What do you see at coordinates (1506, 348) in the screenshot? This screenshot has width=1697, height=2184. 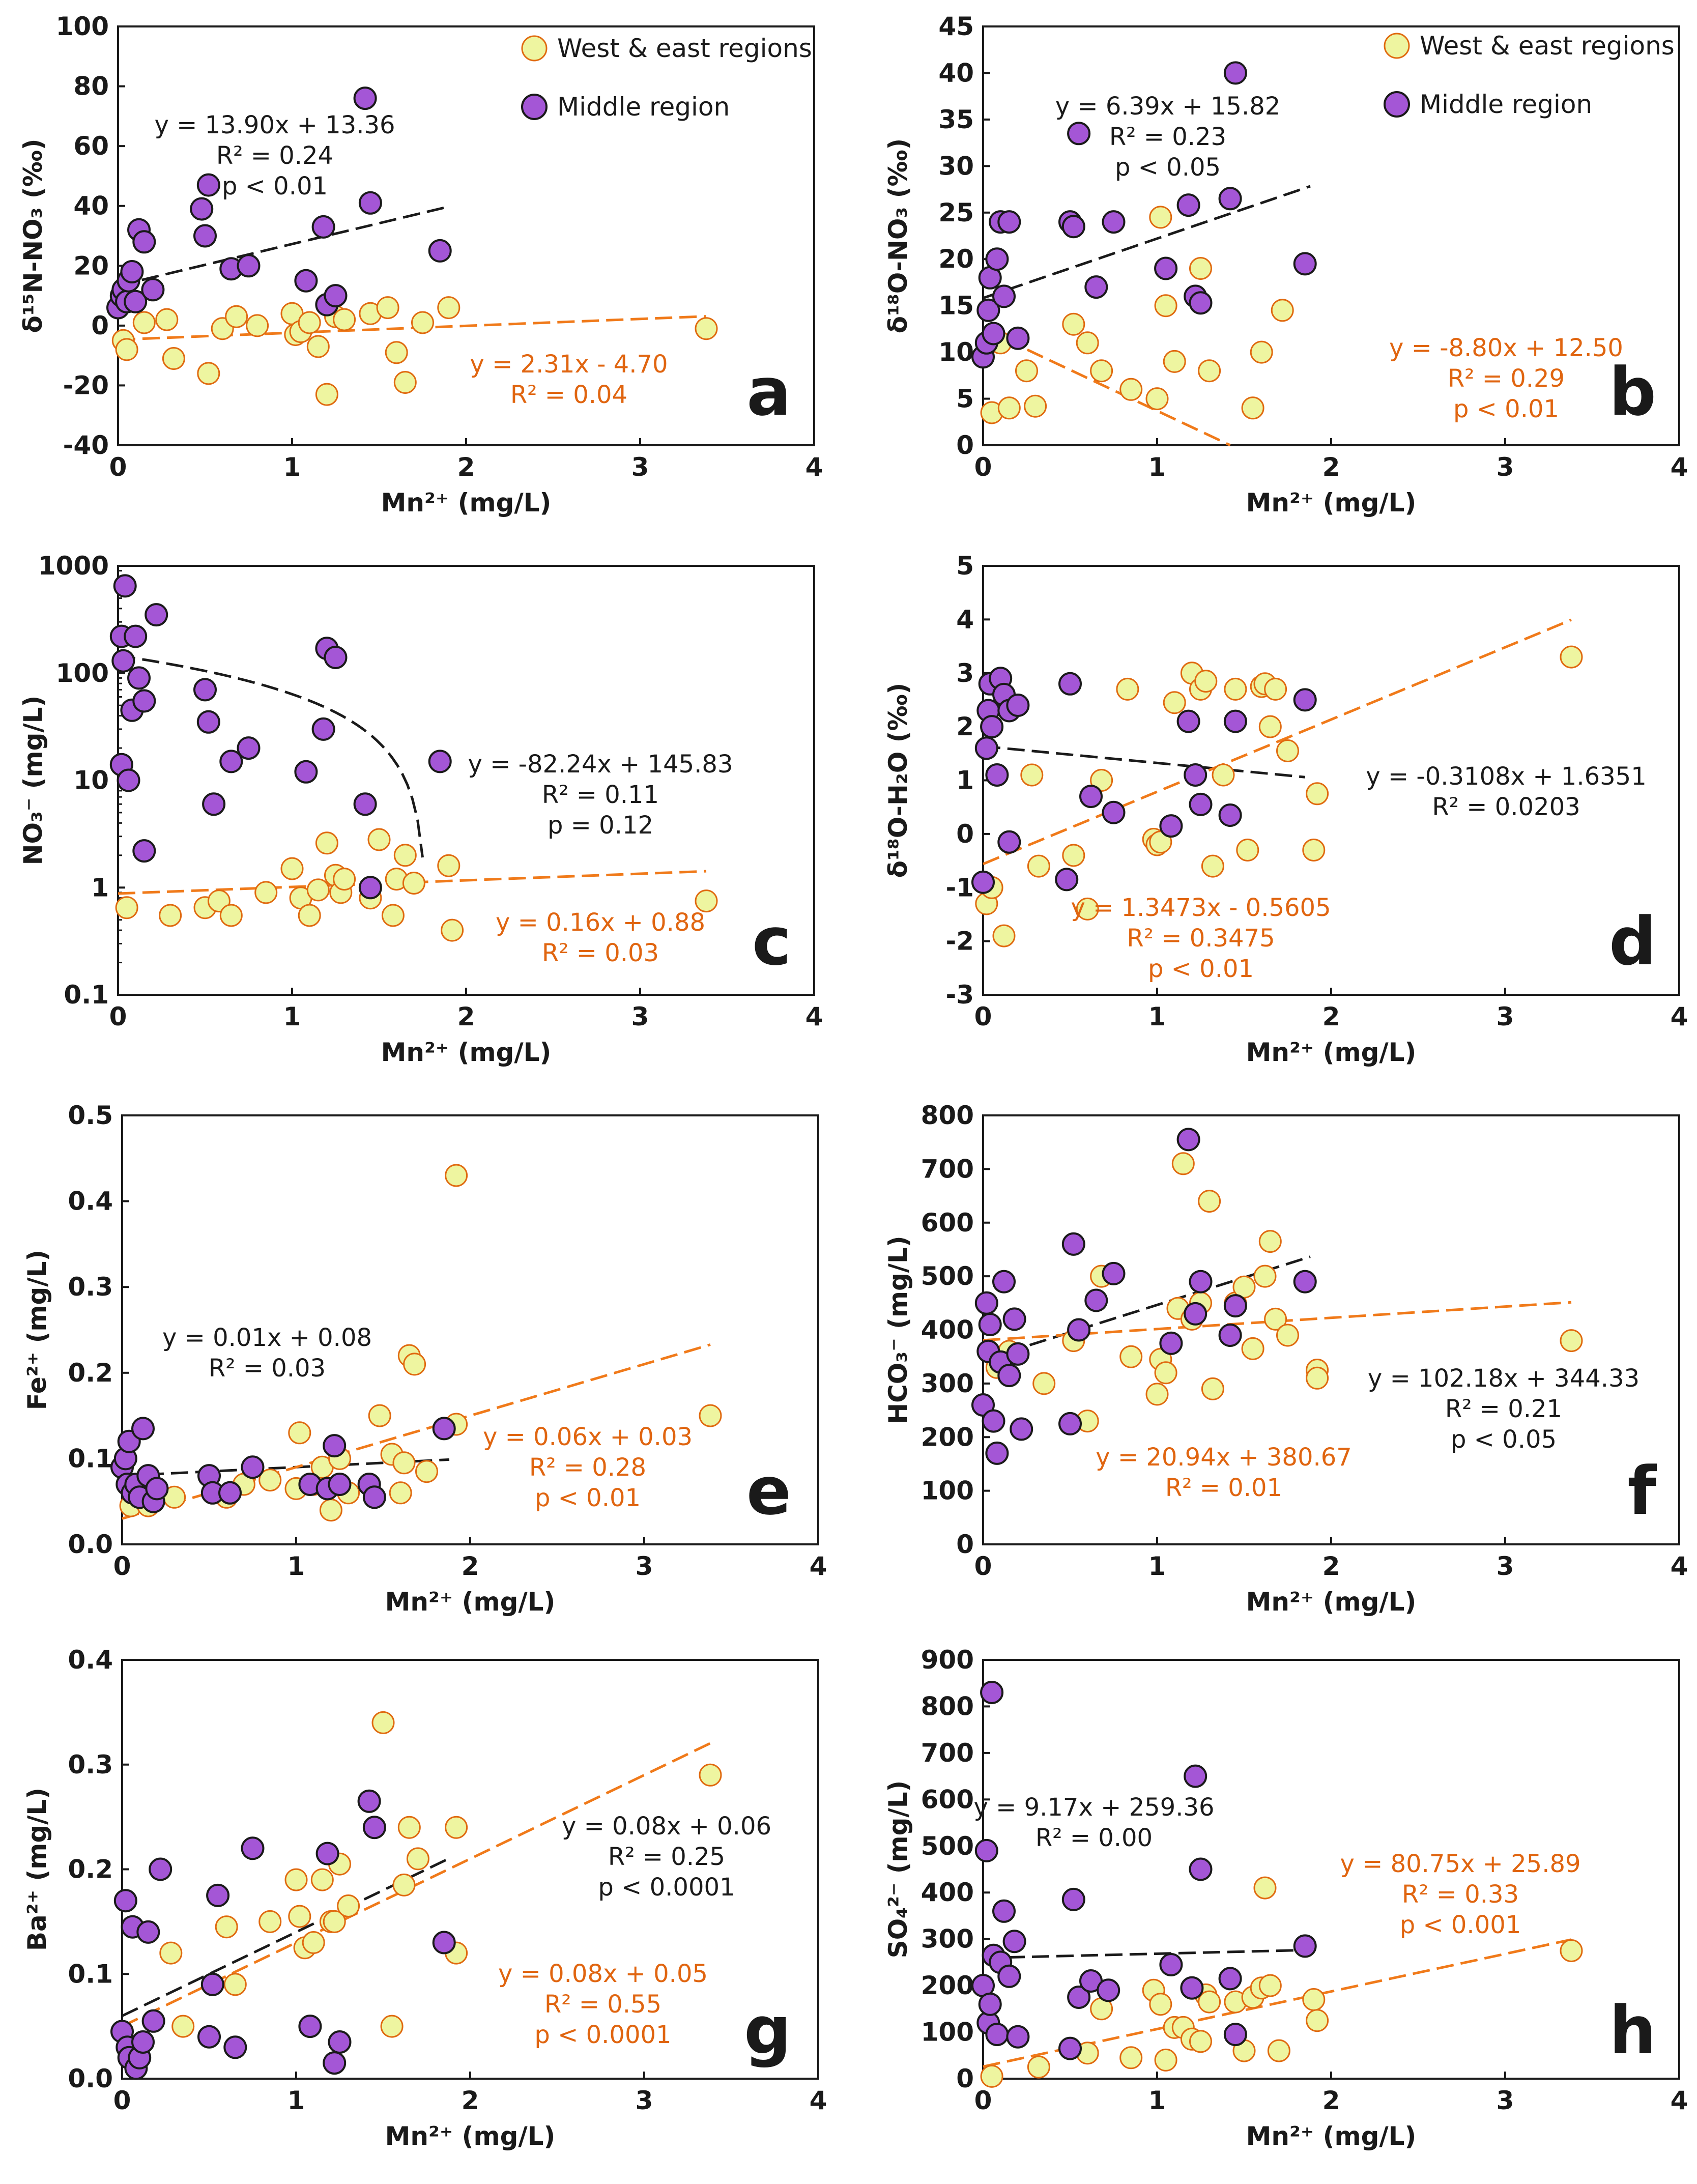 I see `west-east-fit-annotation: y = -8.80x + 12.50` at bounding box center [1506, 348].